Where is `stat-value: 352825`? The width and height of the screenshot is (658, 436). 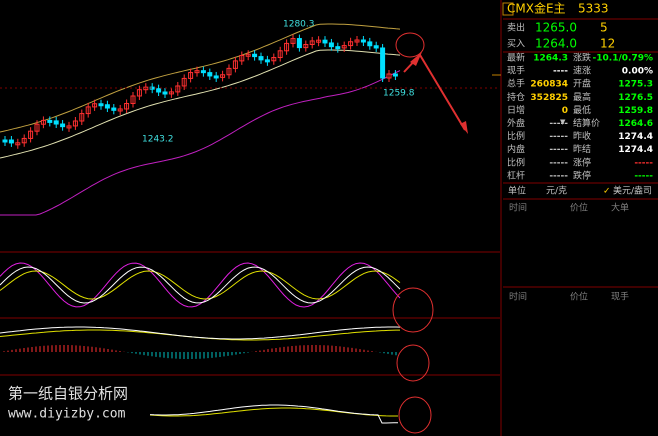
stat-value: 352825 is located at coordinates (549, 98).